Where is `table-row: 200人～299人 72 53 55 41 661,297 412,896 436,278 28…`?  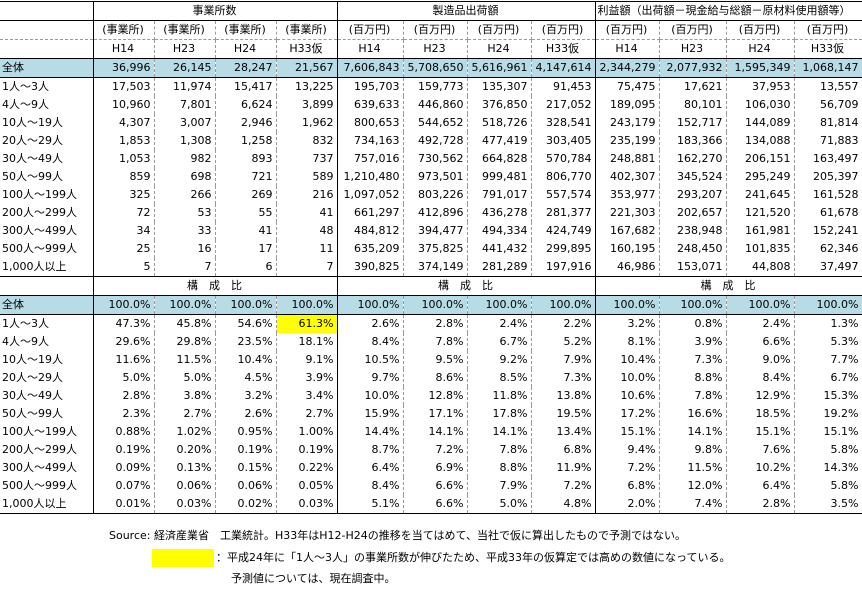
table-row: 200人～299人 72 53 55 41 661,297 412,896 436,278 28… is located at coordinates (431, 213).